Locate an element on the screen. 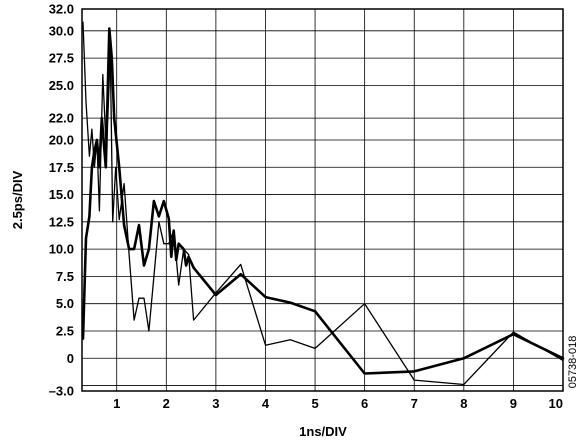 The height and width of the screenshot is (444, 585). y-tick-label: 7.5 is located at coordinates (65, 276).